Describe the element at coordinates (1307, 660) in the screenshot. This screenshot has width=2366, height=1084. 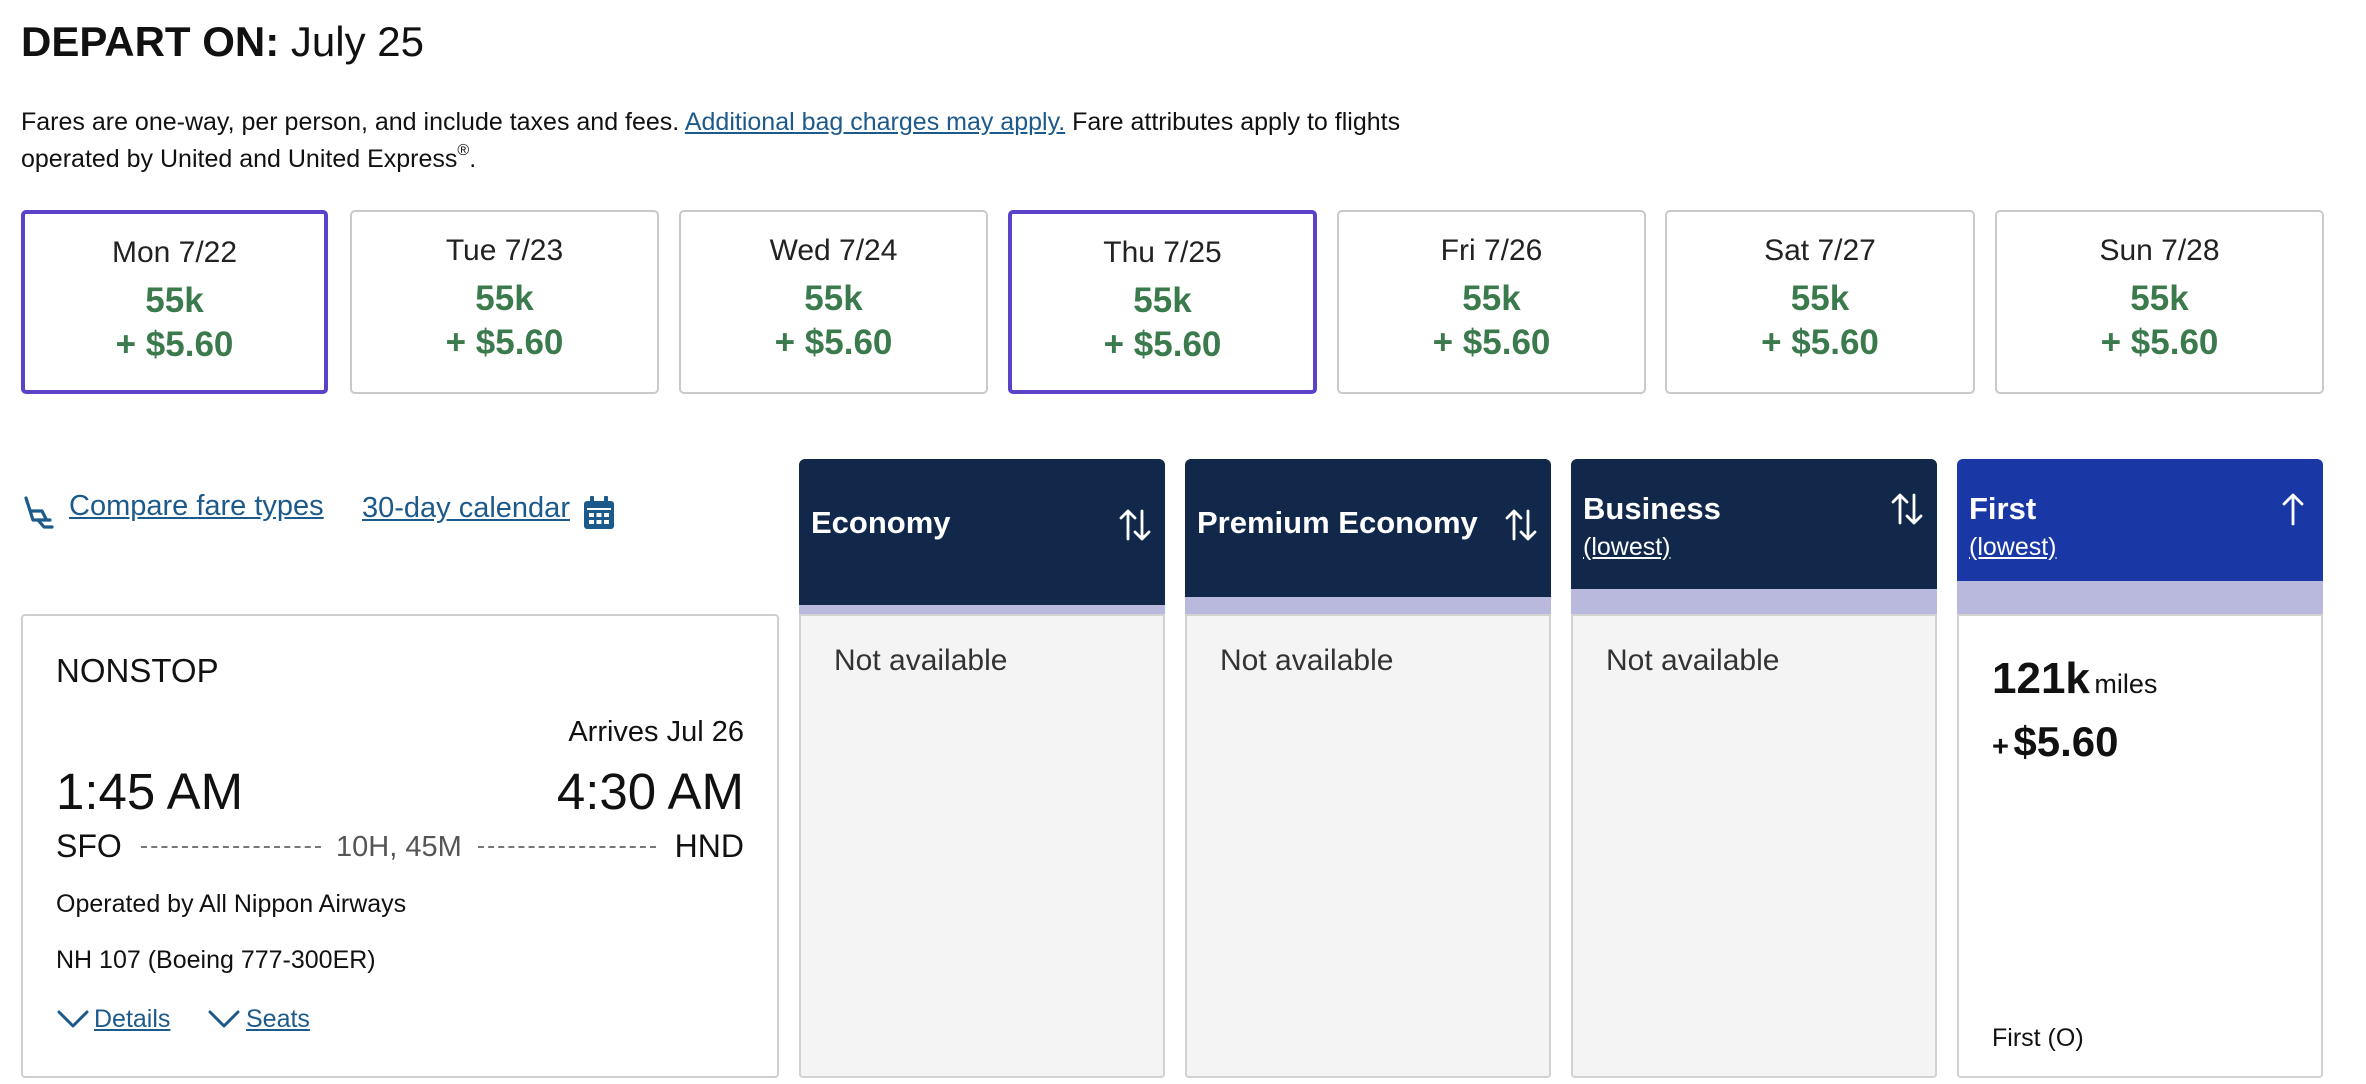
I see `premium-economy-availability: Not available` at that location.